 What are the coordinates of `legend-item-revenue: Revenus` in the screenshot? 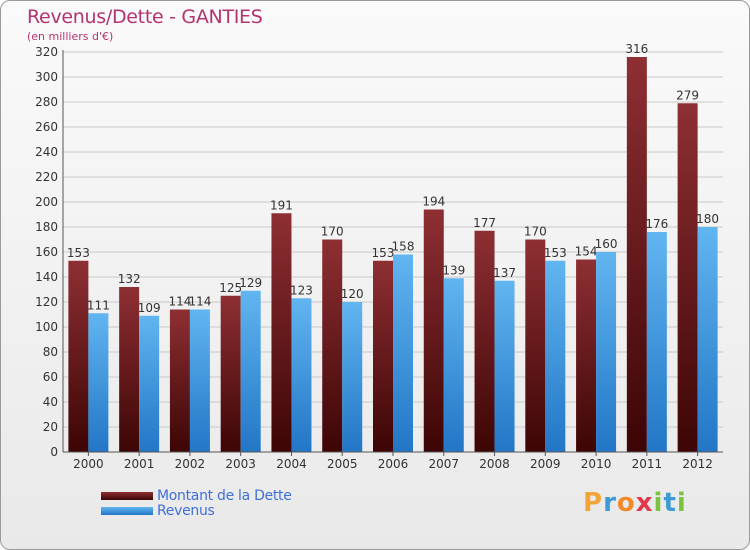 It's located at (196, 510).